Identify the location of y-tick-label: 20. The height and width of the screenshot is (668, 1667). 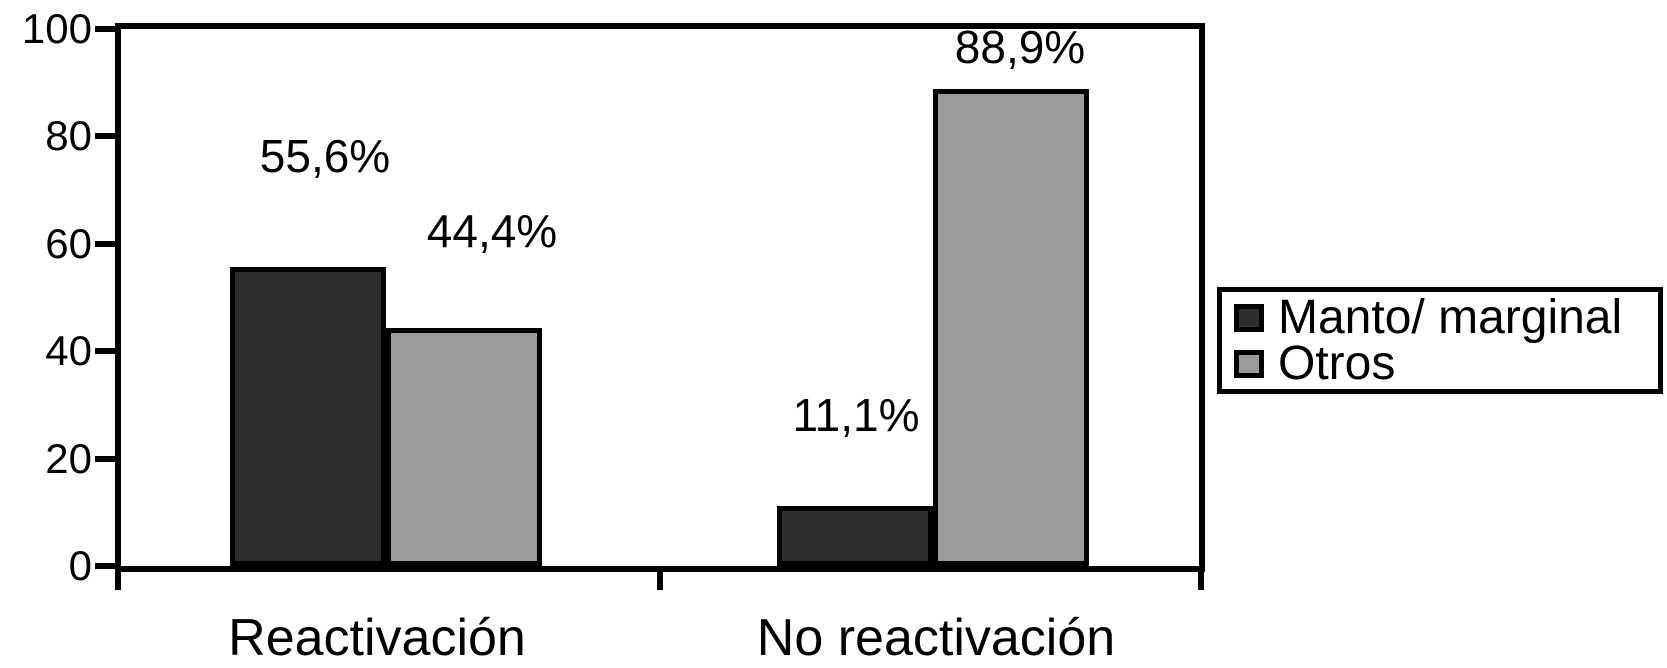
(68, 458).